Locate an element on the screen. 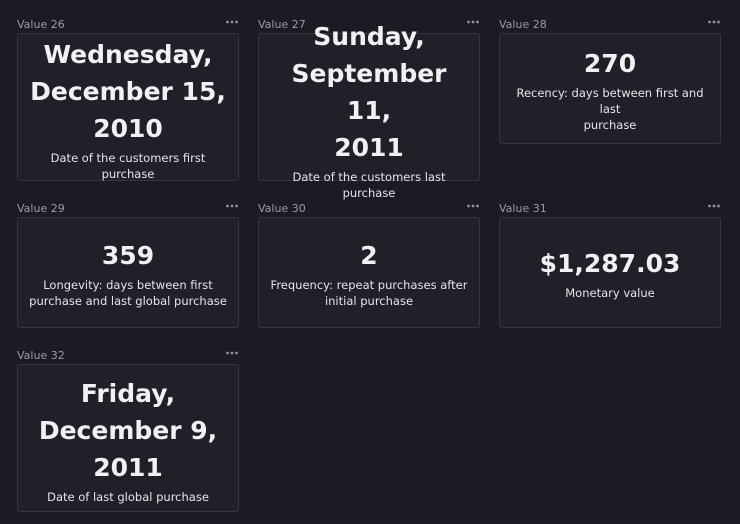 The image size is (740, 524). caption-line: purchase and last global purchase is located at coordinates (128, 301).